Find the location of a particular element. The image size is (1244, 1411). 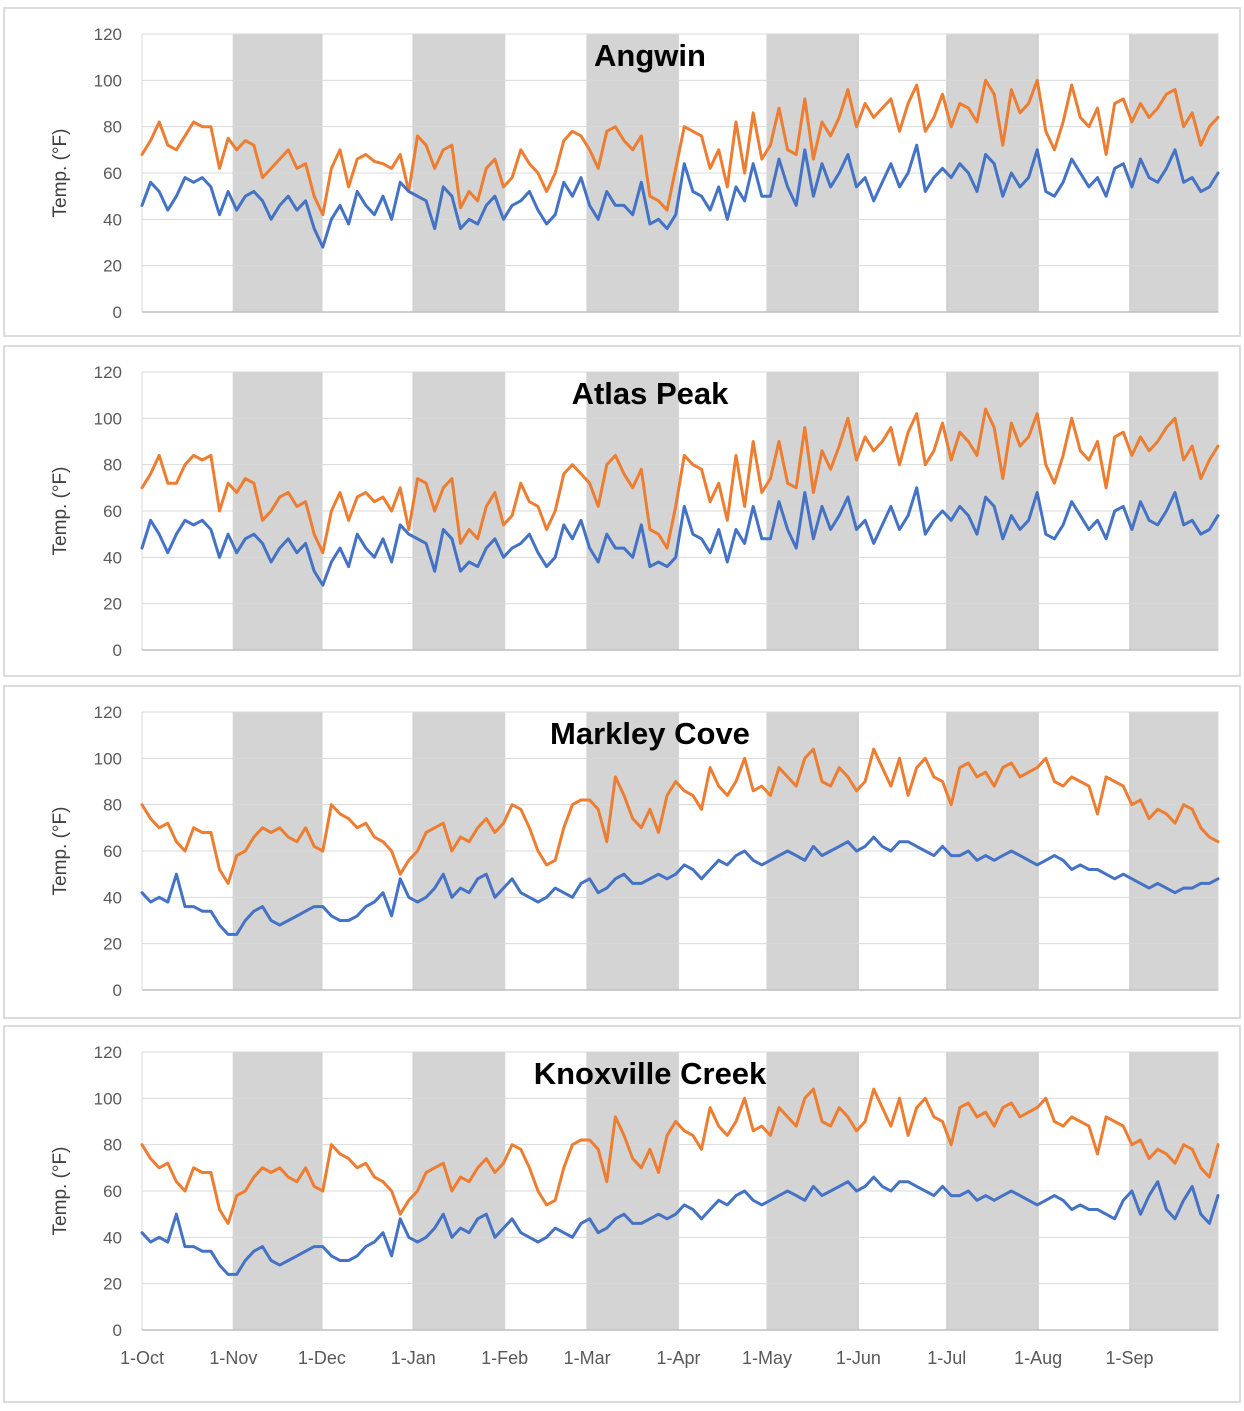

x-tick-label: 1-Nov is located at coordinates (233, 1358).